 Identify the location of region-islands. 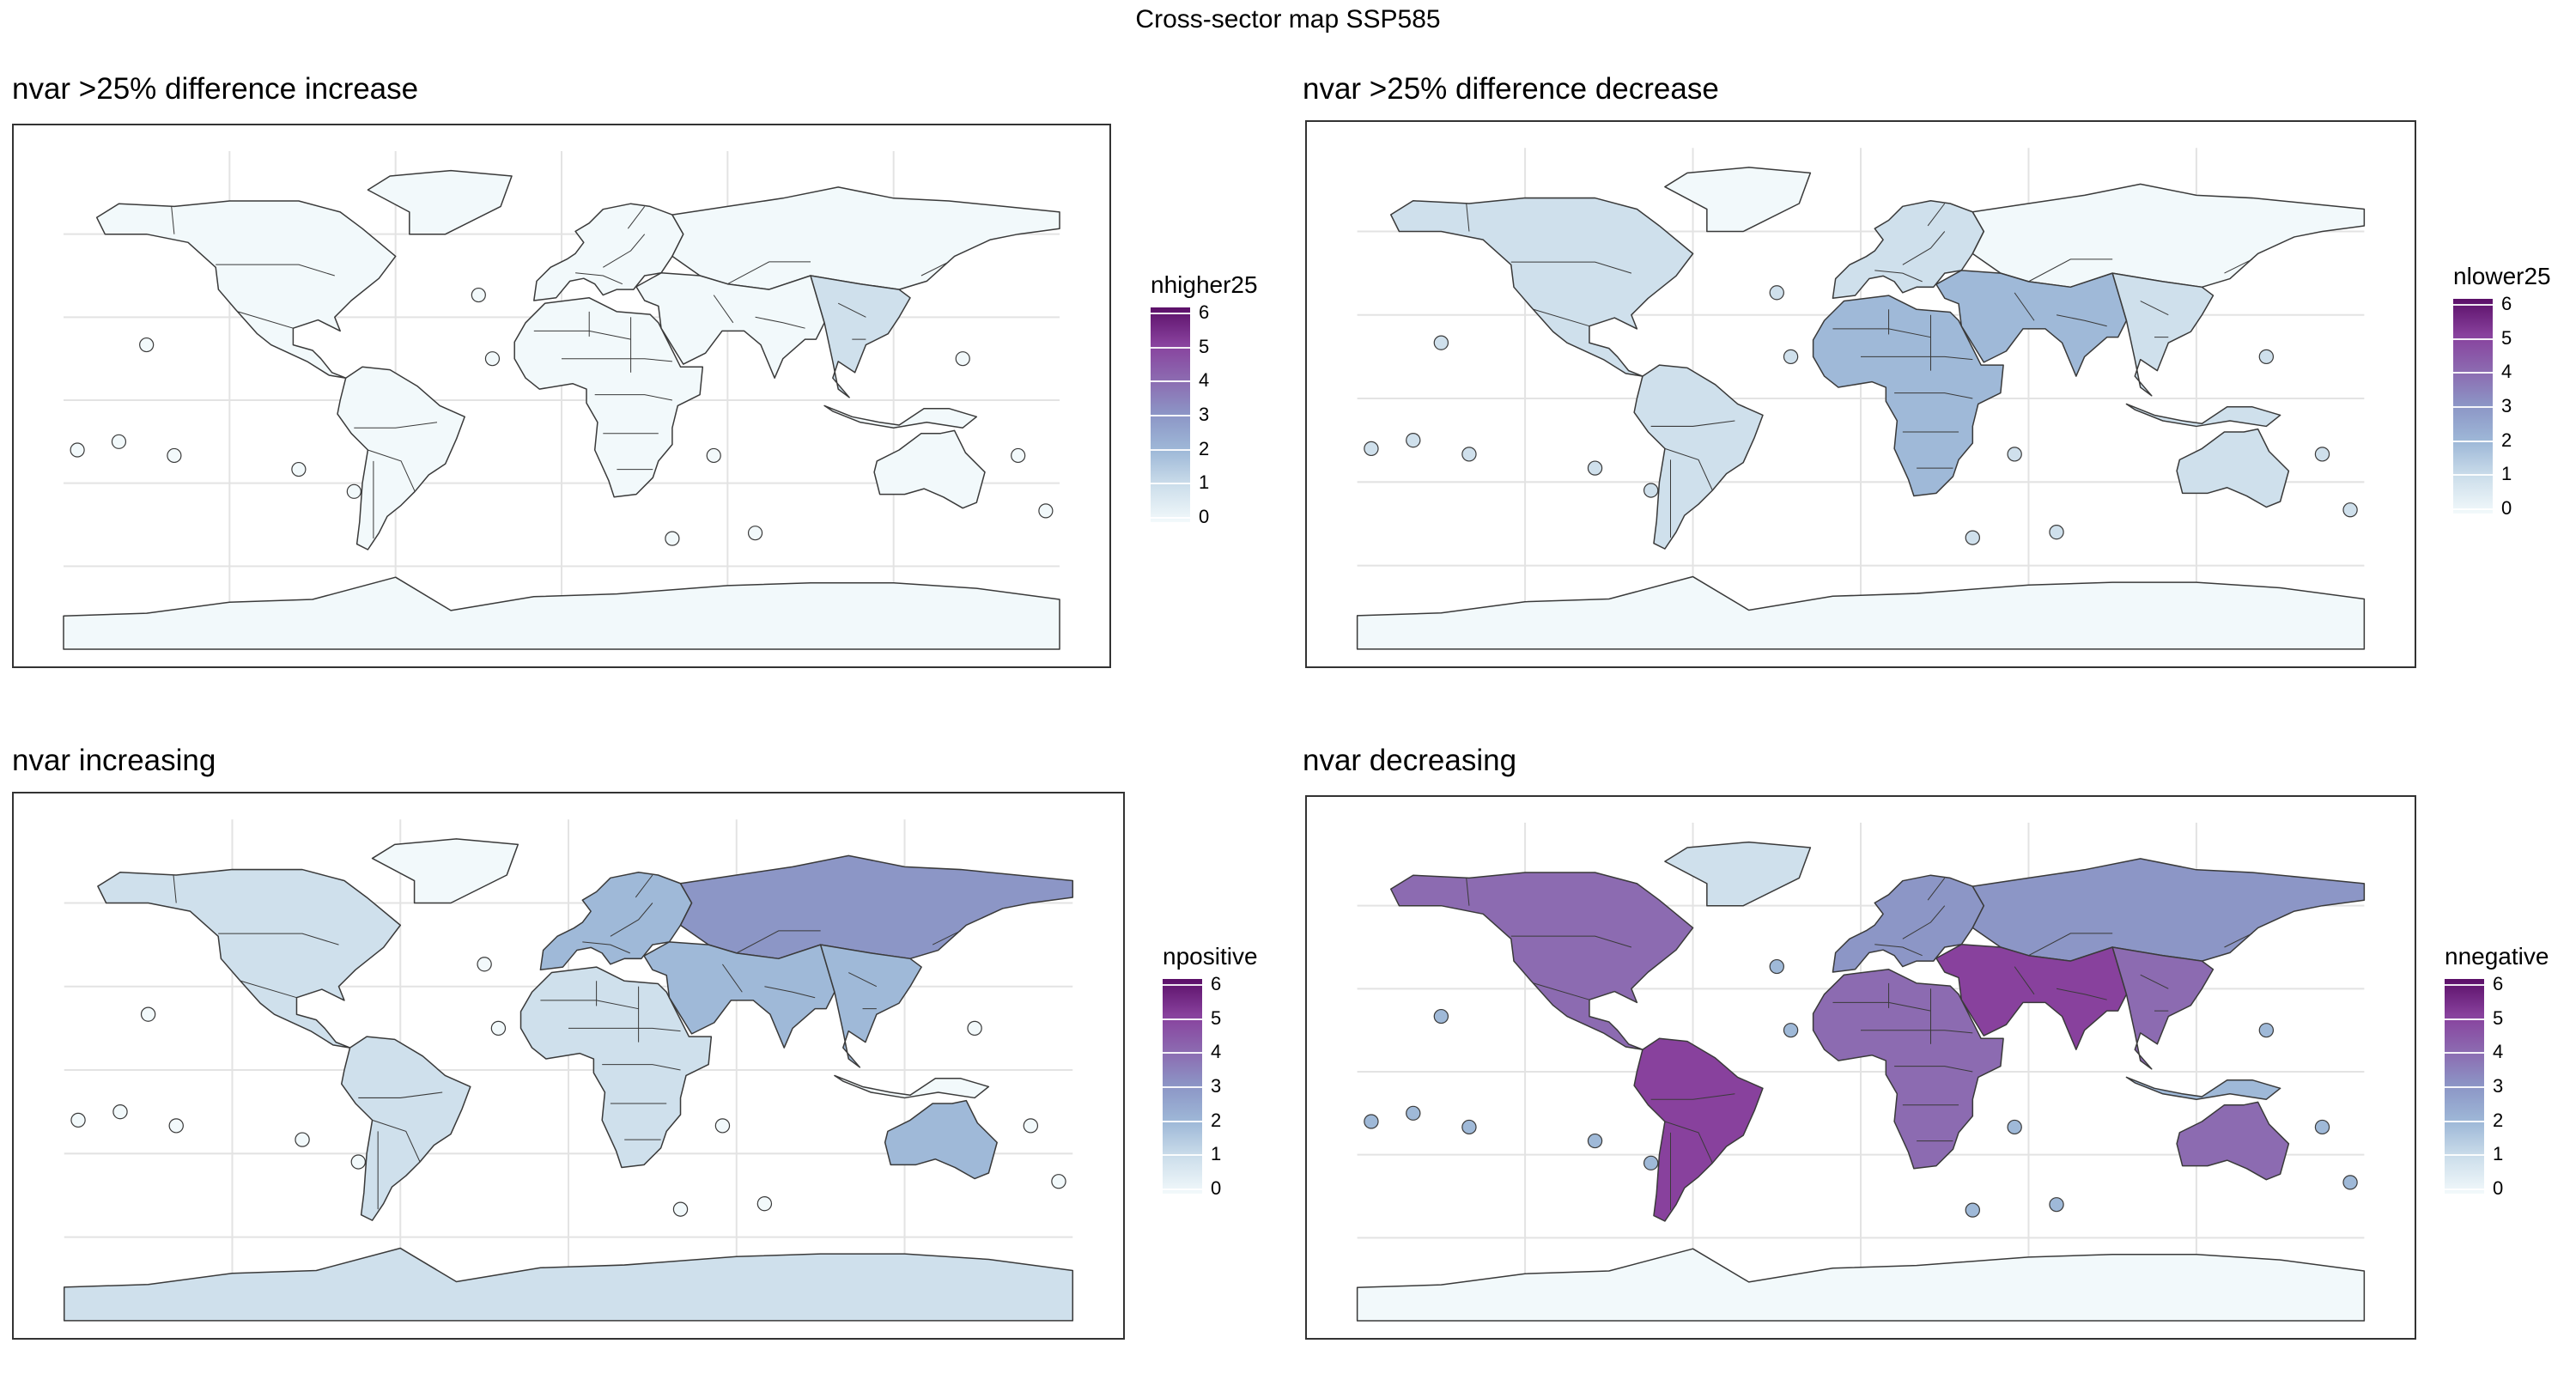
(900, 416).